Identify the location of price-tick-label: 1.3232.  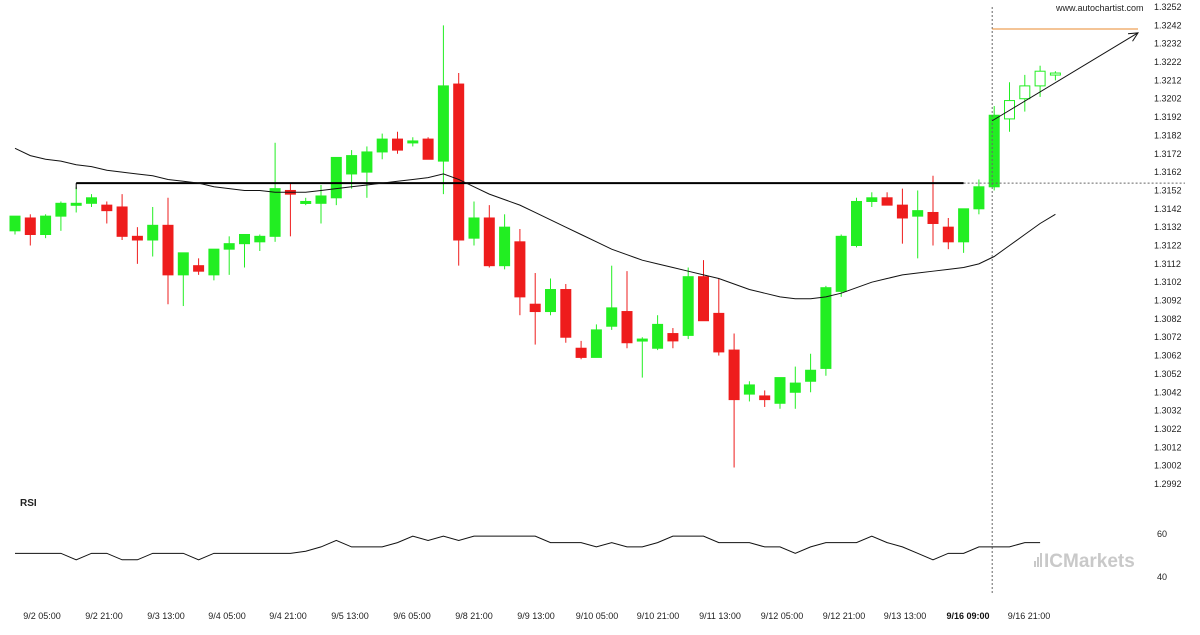
(1168, 44).